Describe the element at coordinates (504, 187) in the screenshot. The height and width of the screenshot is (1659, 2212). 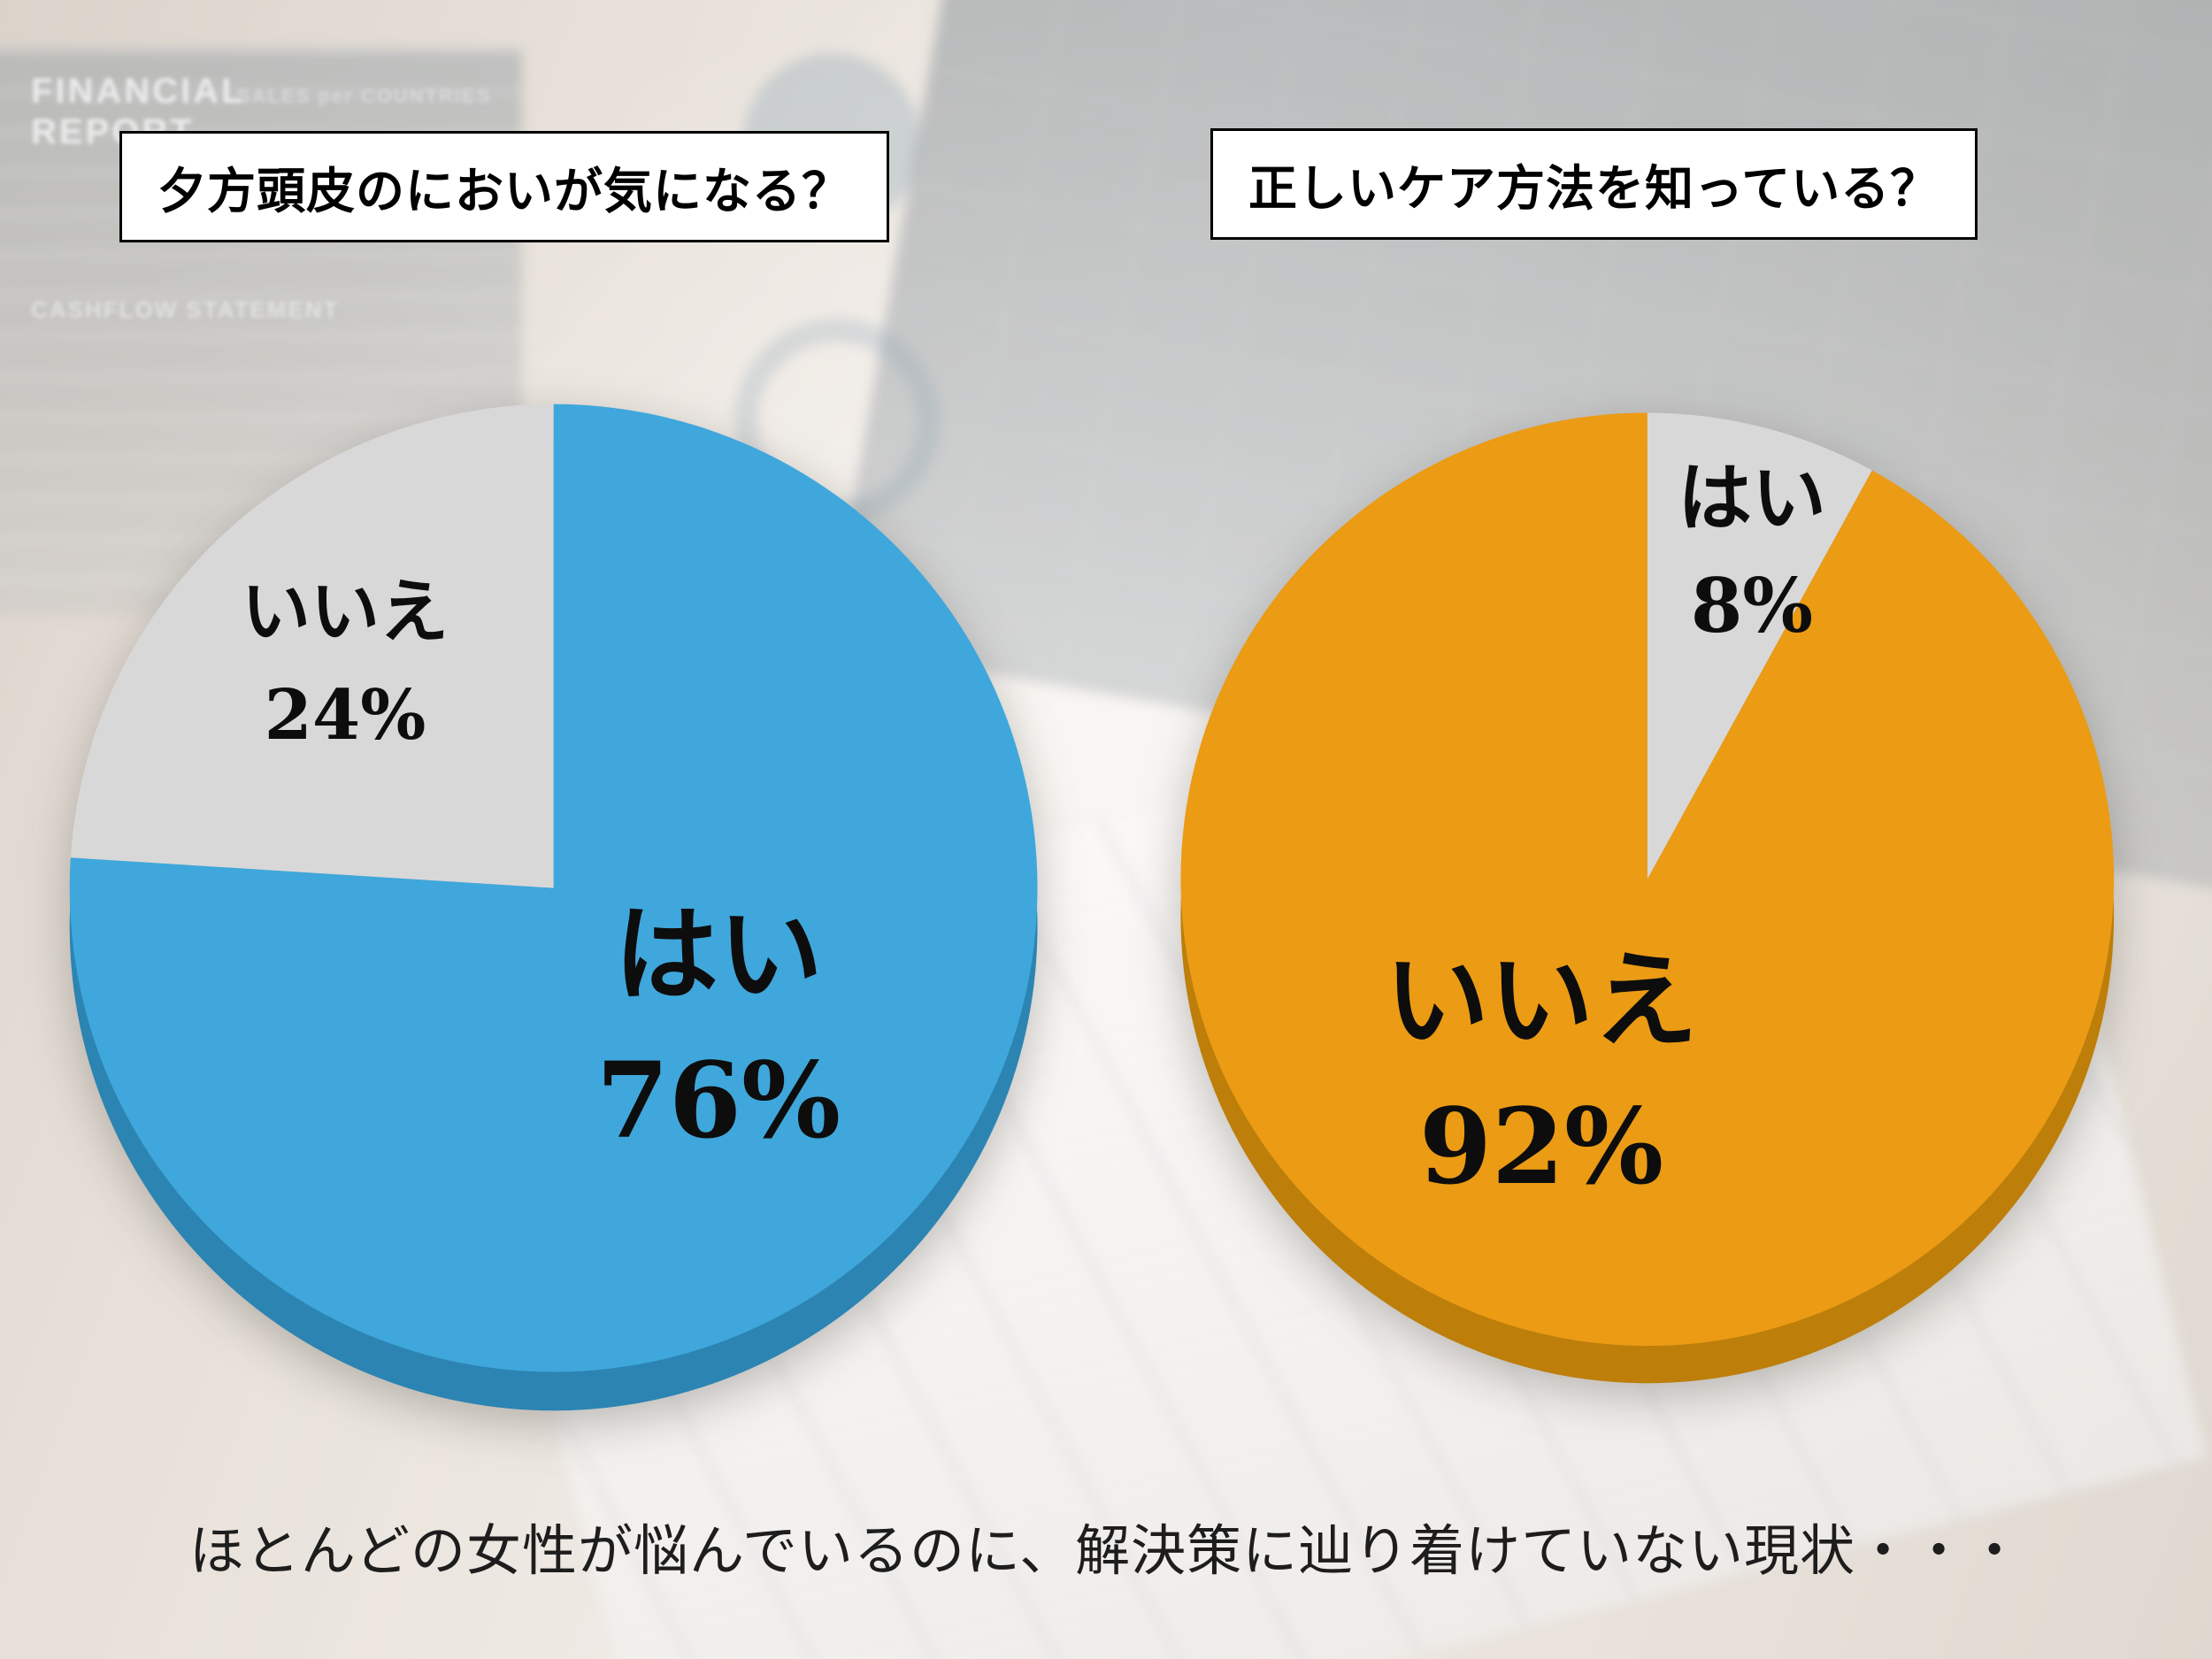
I see `question-title-left: 夕方頭皮のにおいが気になる？` at that location.